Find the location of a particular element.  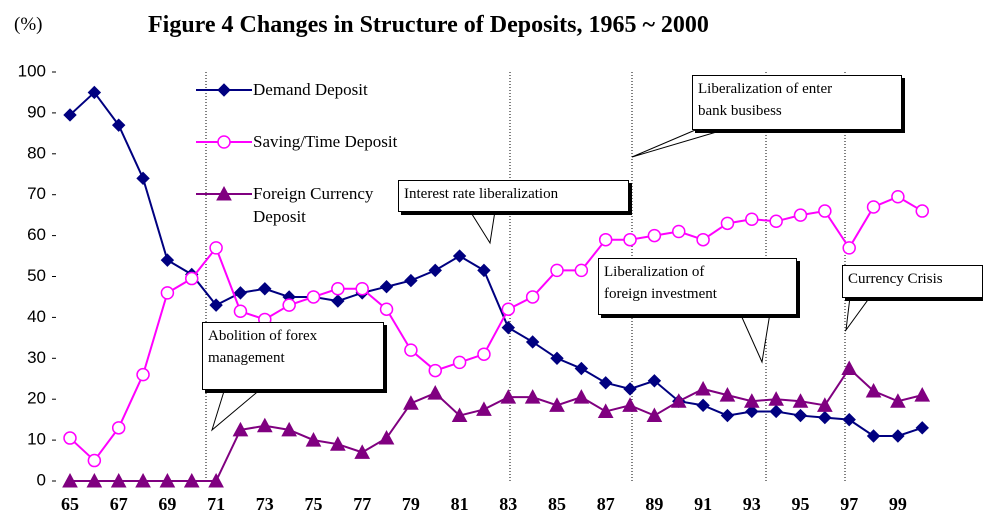

legend-label: Saving/Time Deposit is located at coordinates (325, 141).